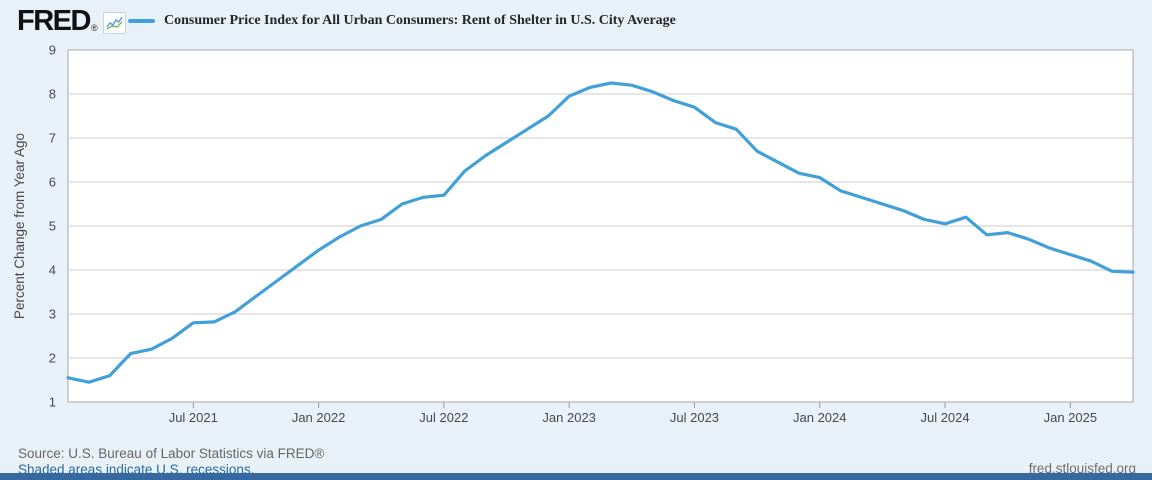  Describe the element at coordinates (52, 402) in the screenshot. I see `y-tick-label: 1` at that location.